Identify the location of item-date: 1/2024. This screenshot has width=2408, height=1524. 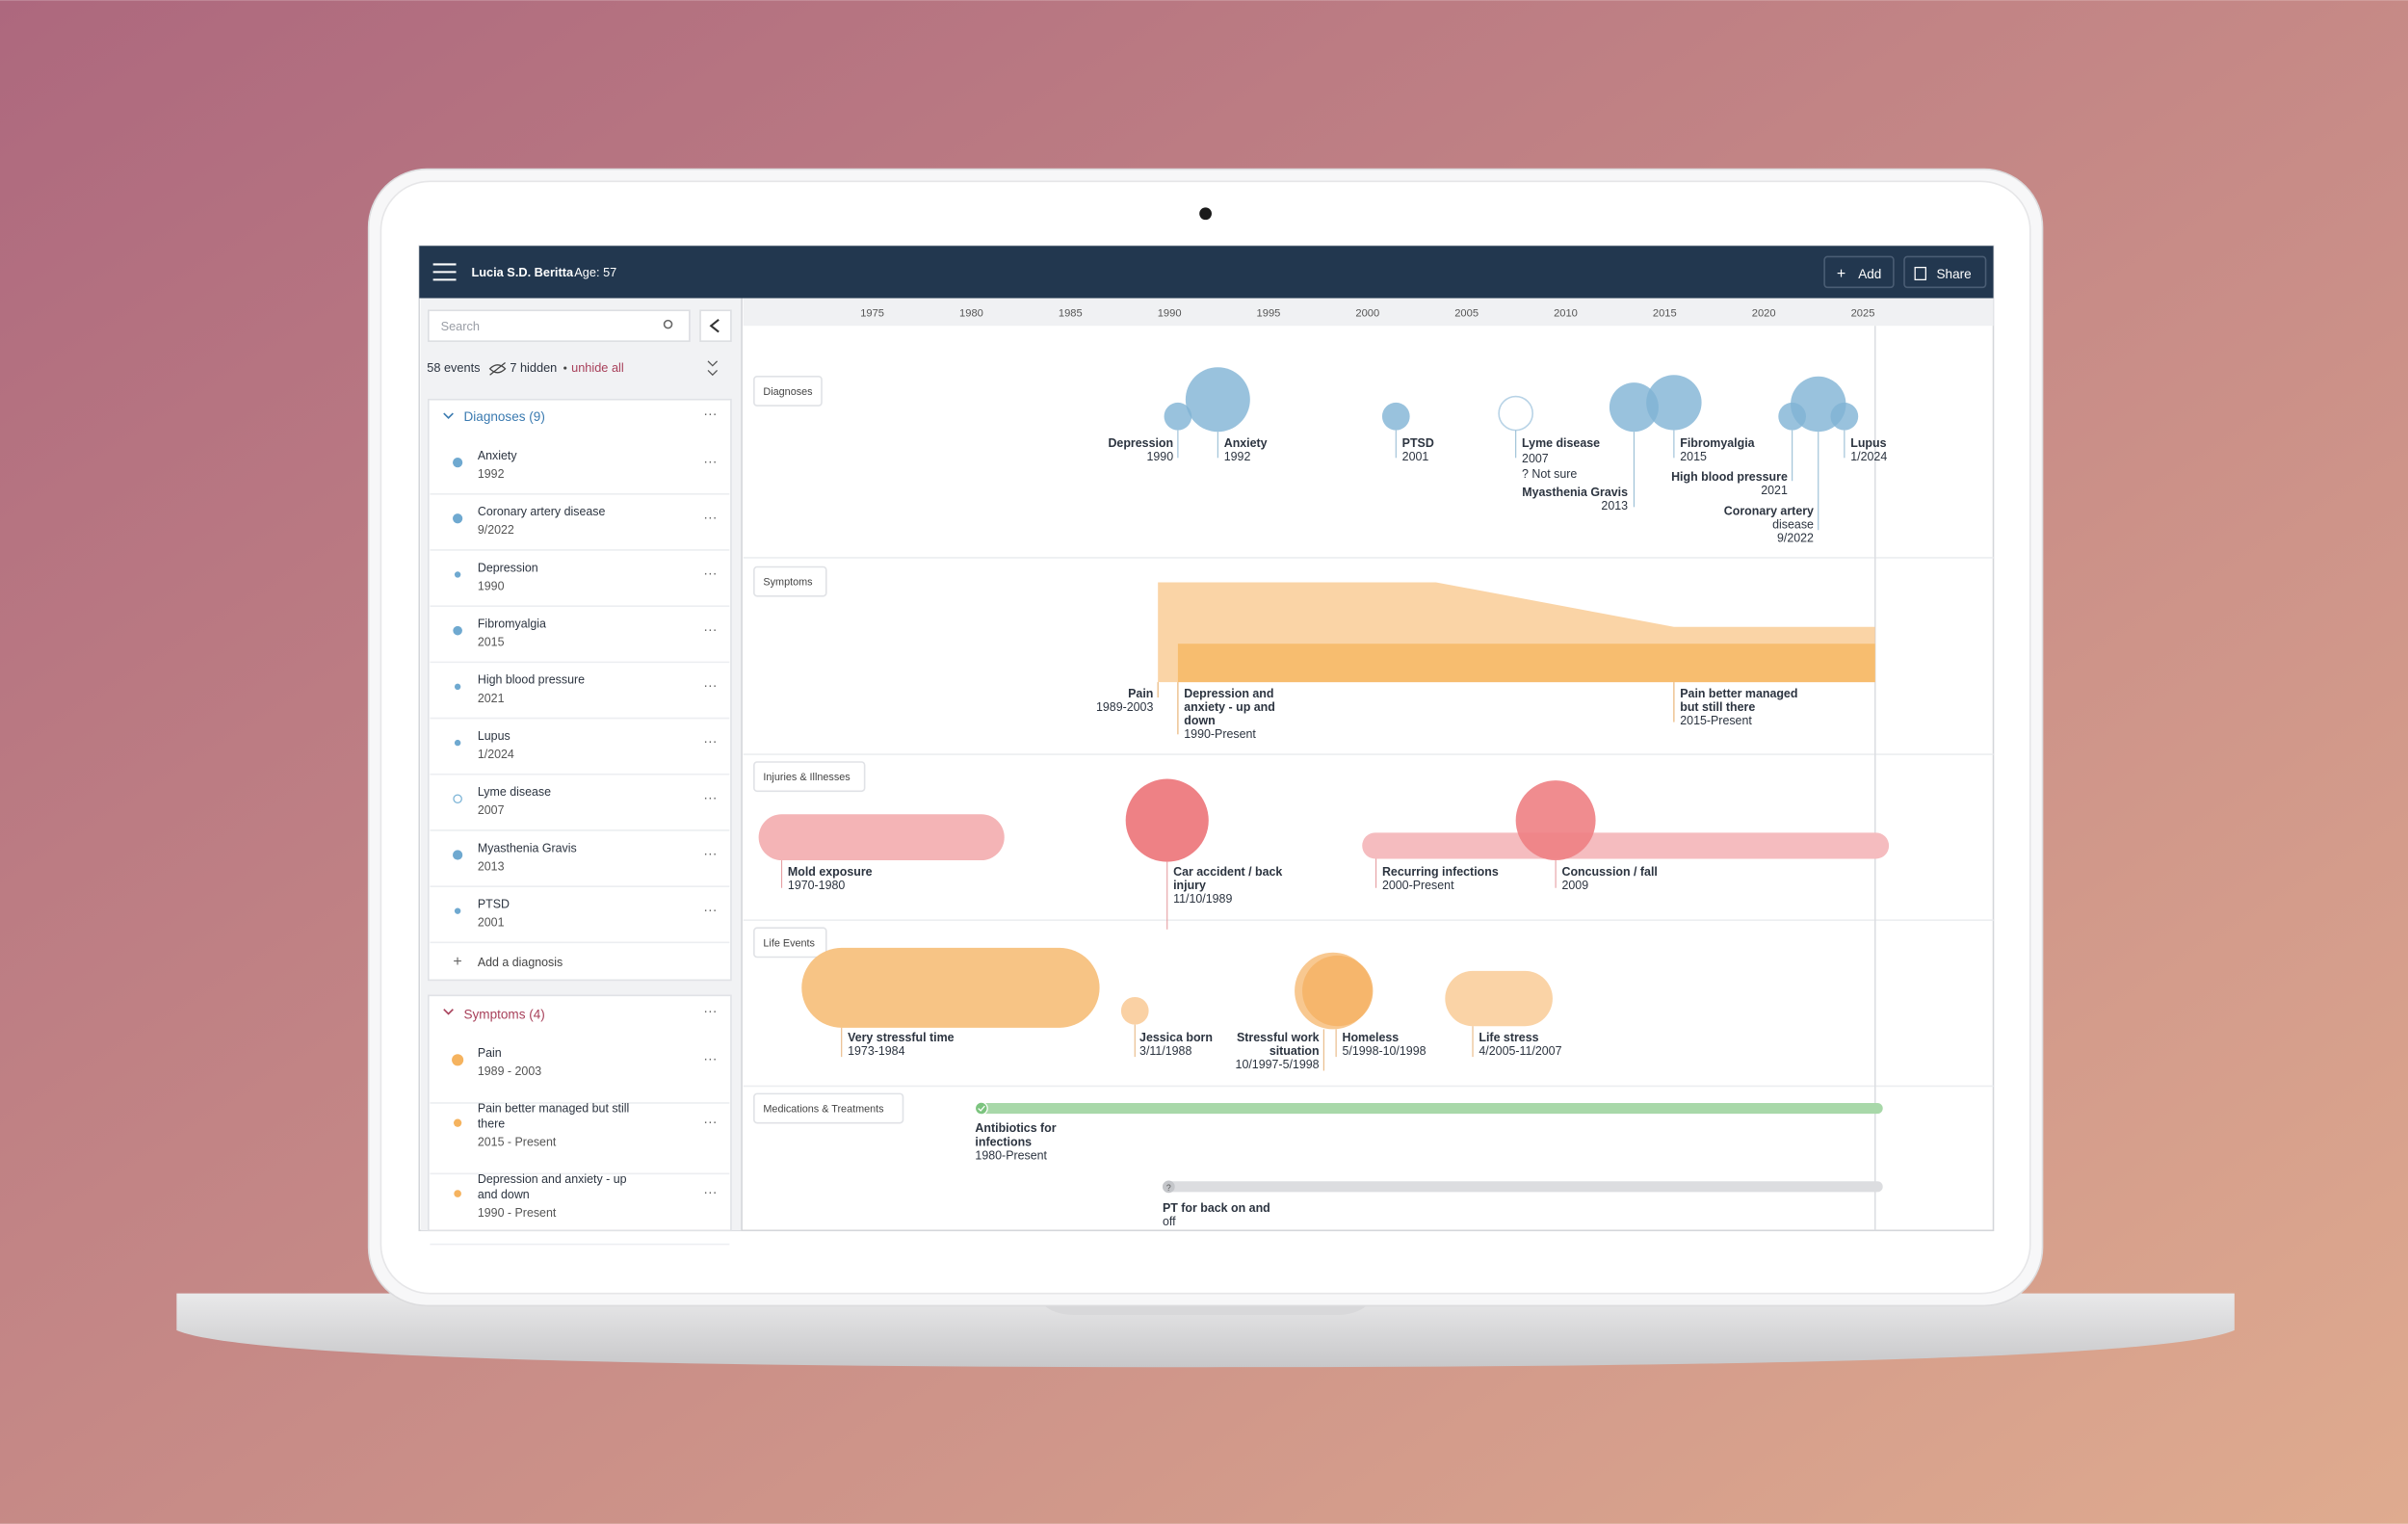
(496, 754).